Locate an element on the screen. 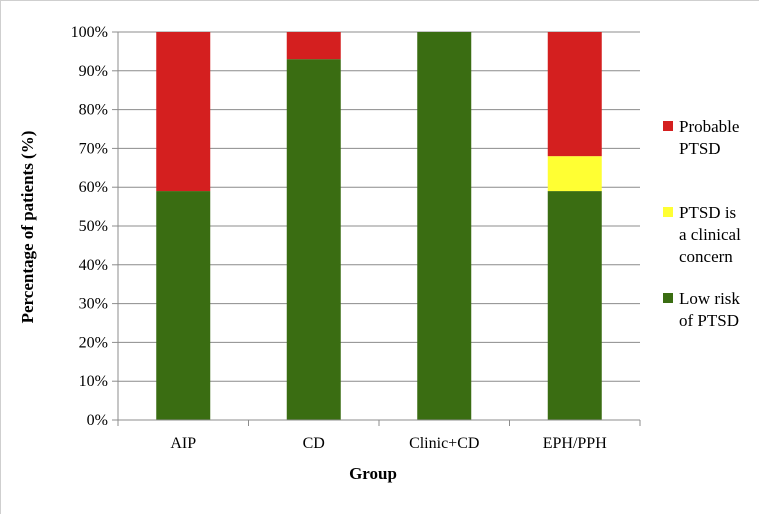 The width and height of the screenshot is (760, 515). y-tick-label: 0% is located at coordinates (97, 420).